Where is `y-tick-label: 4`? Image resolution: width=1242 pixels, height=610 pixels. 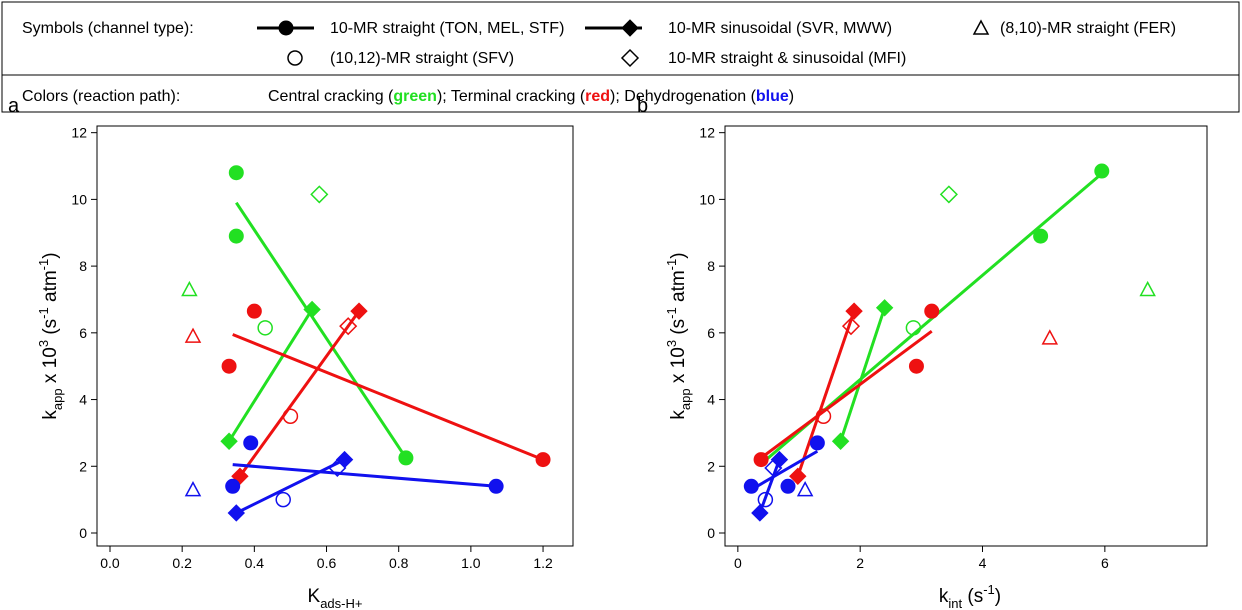
y-tick-label: 4 is located at coordinates (711, 400).